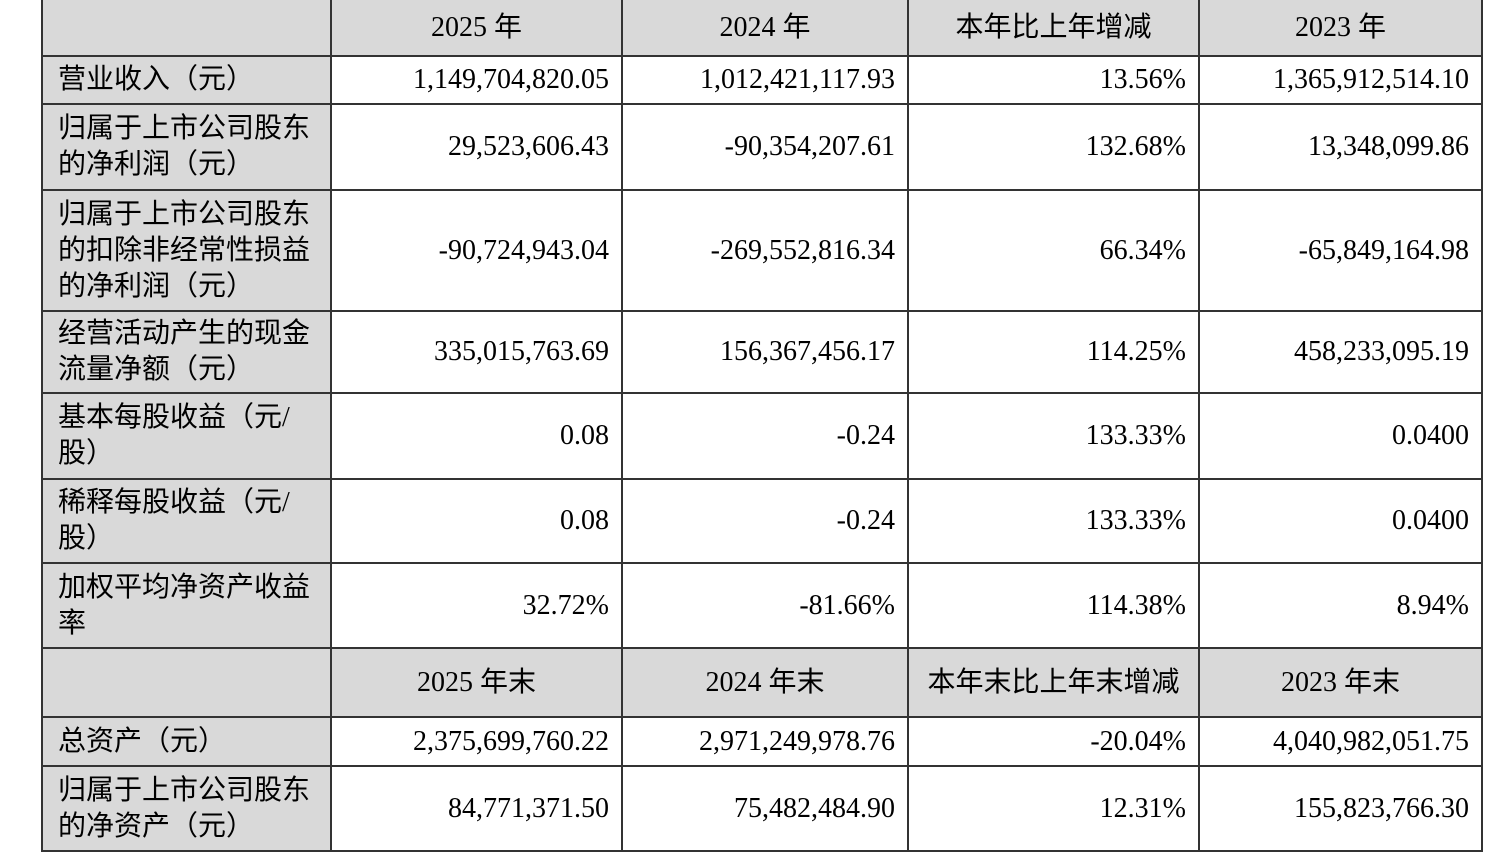 Image resolution: width=1497 pixels, height=861 pixels. I want to click on cell-value: 155,823,766.30, so click(1340, 808).